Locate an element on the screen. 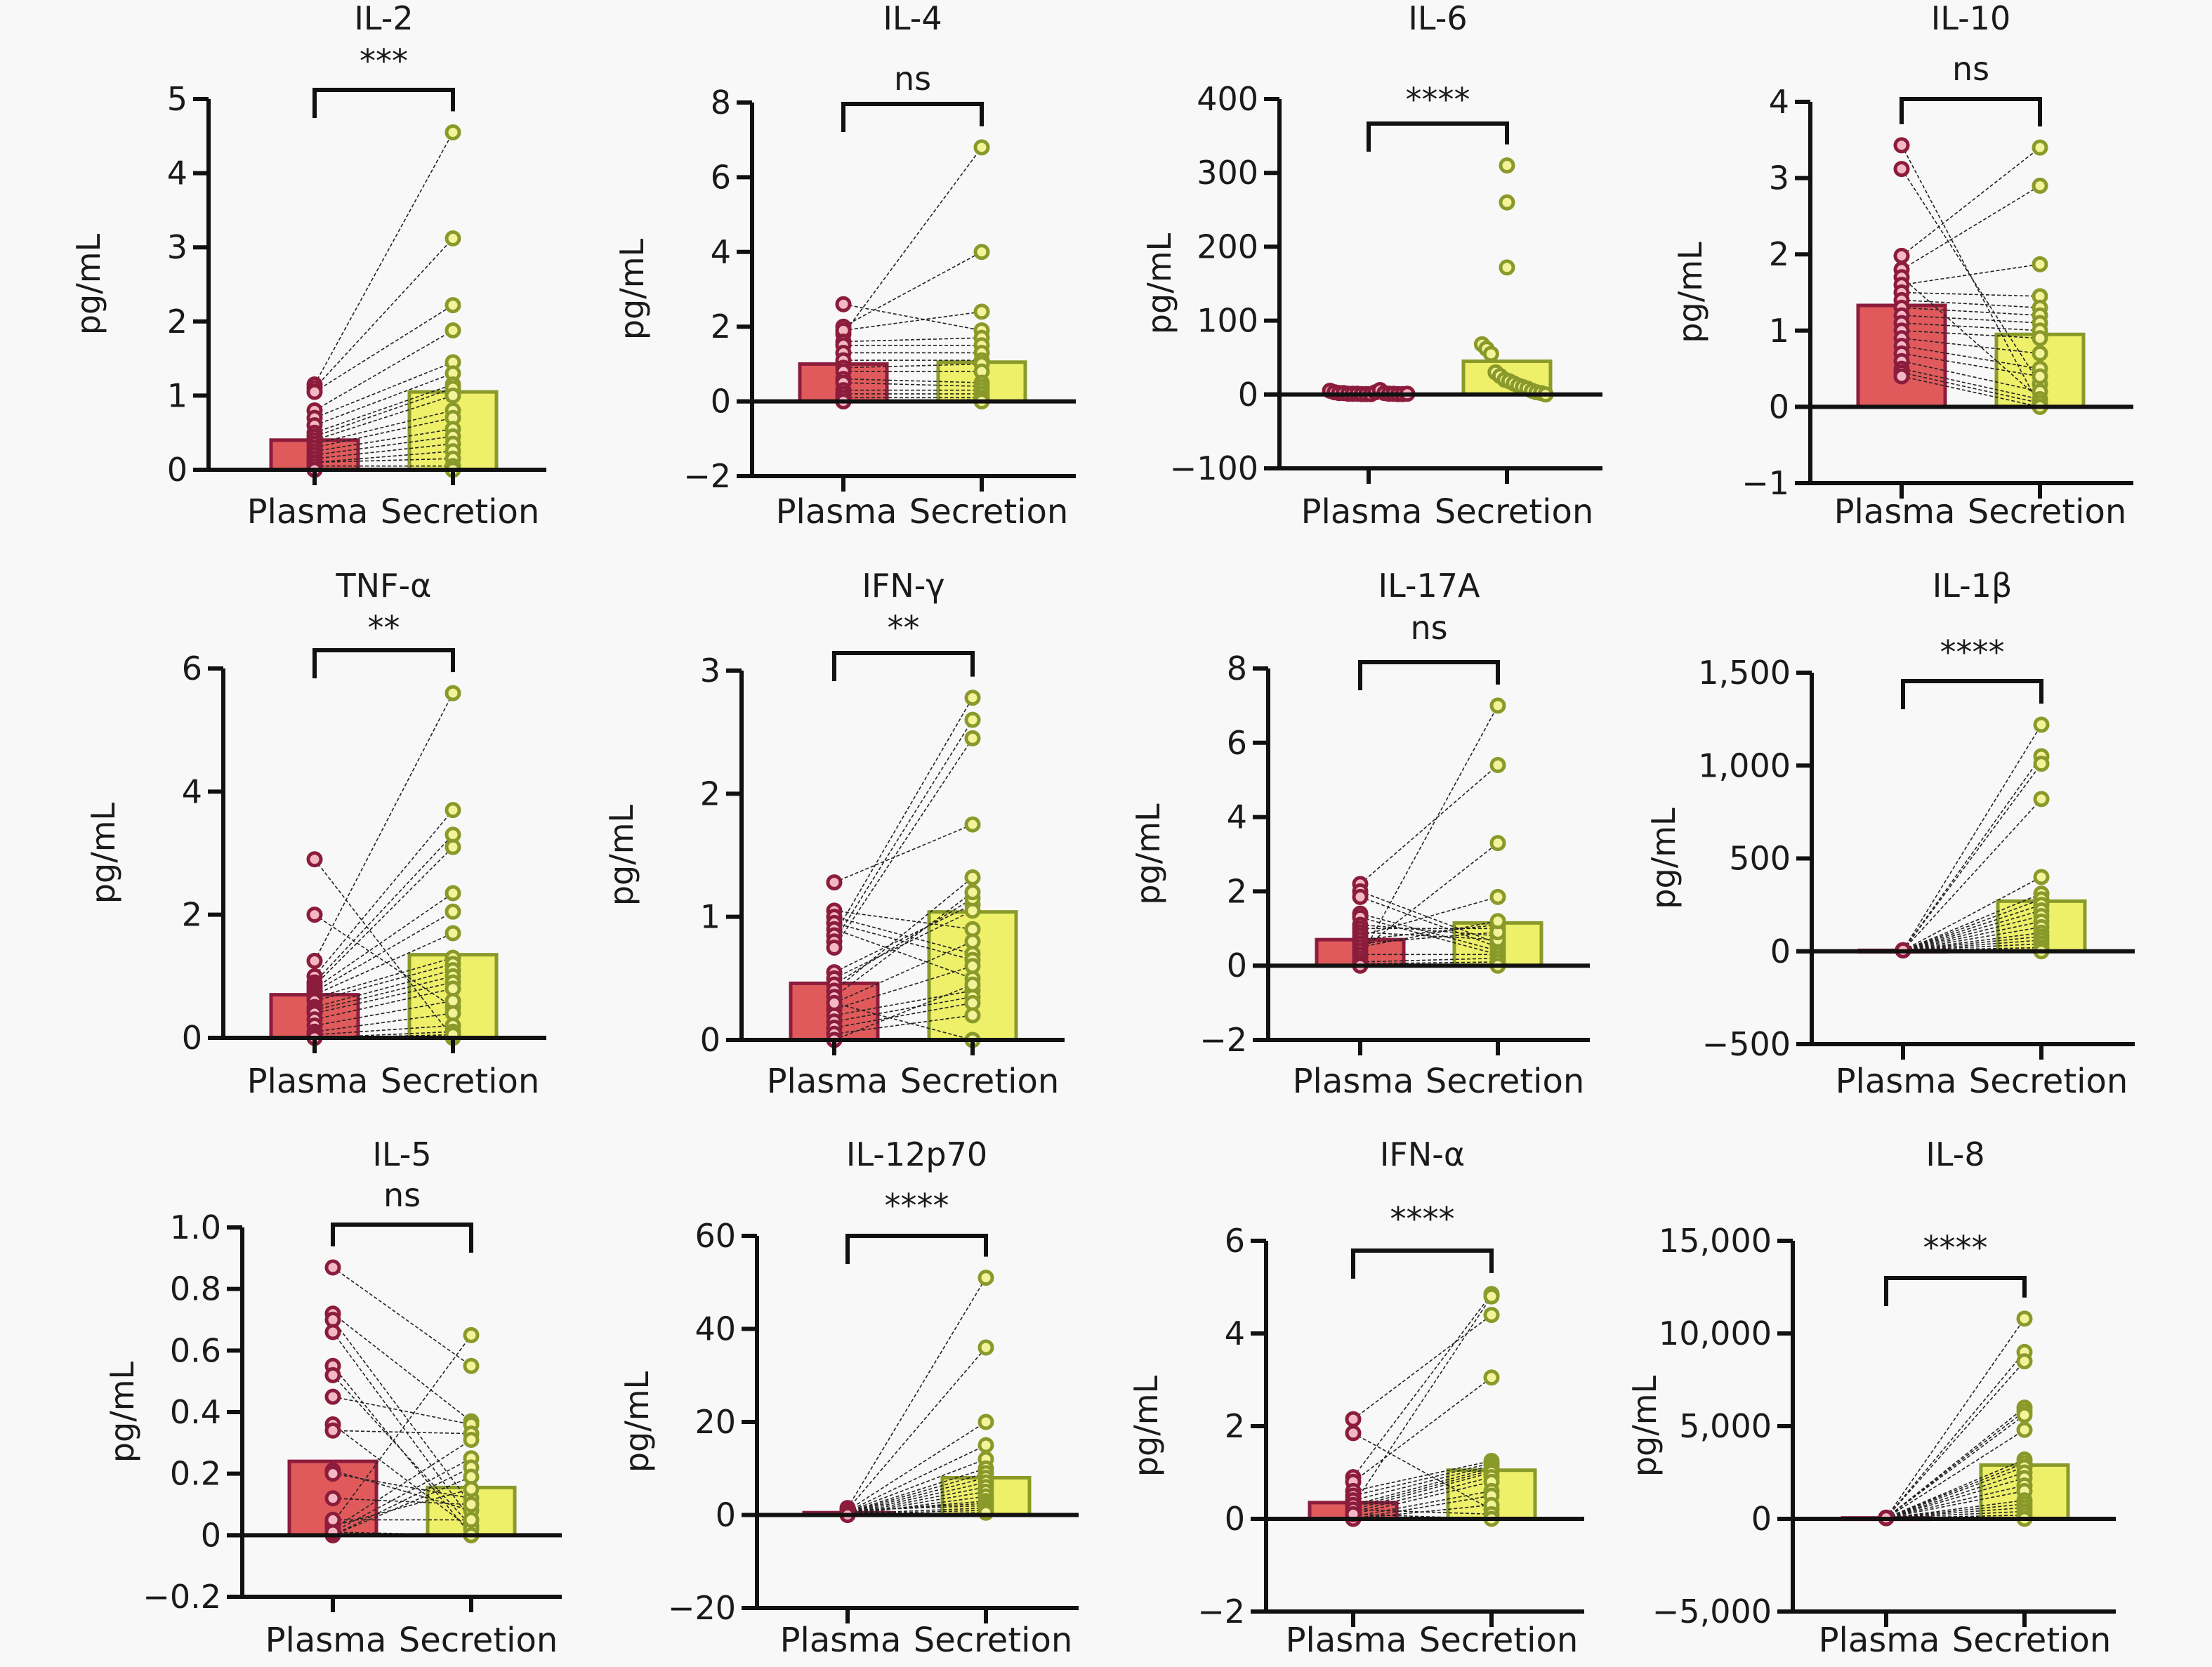 The width and height of the screenshot is (2212, 1667). y-tick-label: 100 is located at coordinates (1227, 321).